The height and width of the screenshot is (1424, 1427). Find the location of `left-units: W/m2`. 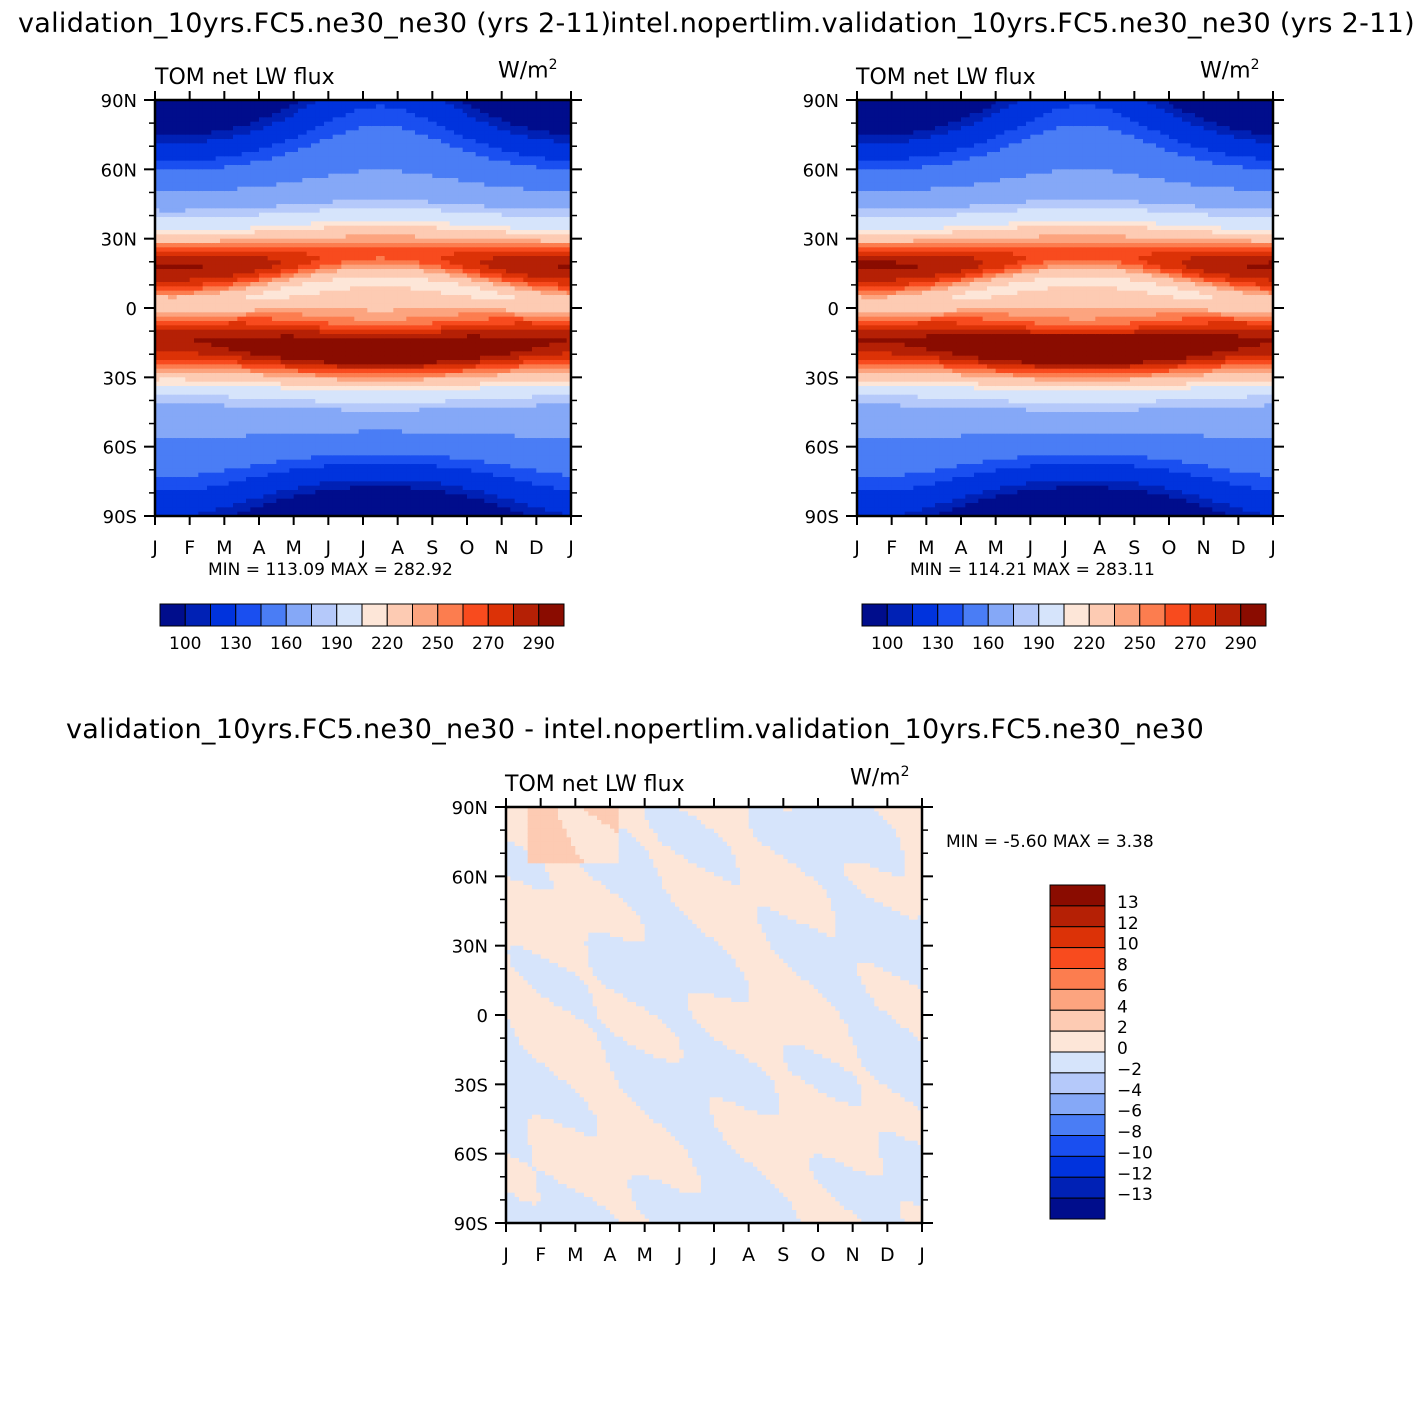

left-units: W/m2 is located at coordinates (528, 70).